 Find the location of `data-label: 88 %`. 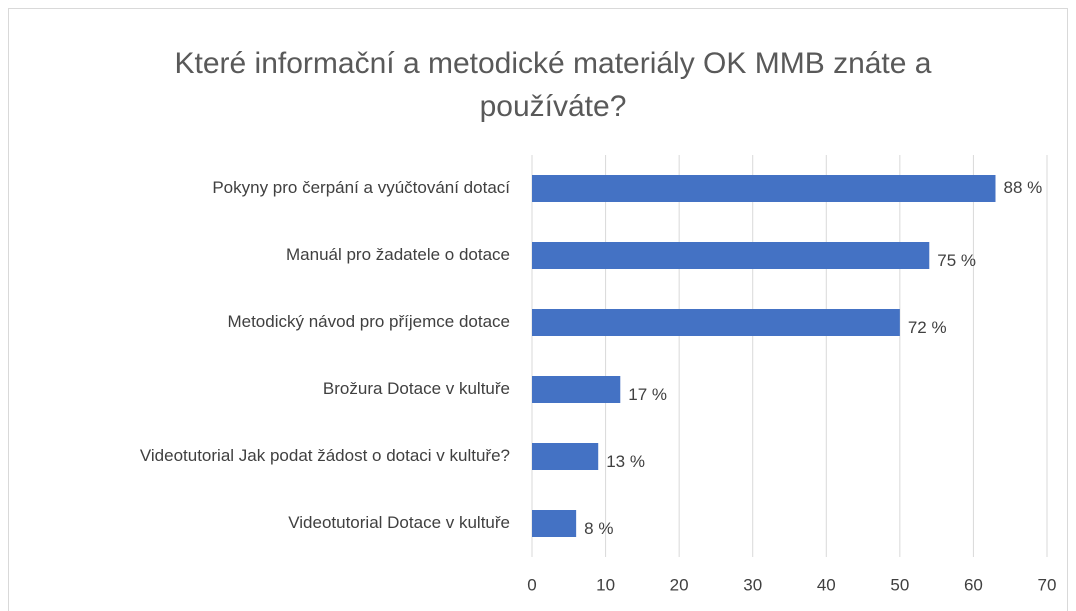

data-label: 88 % is located at coordinates (1023, 187).